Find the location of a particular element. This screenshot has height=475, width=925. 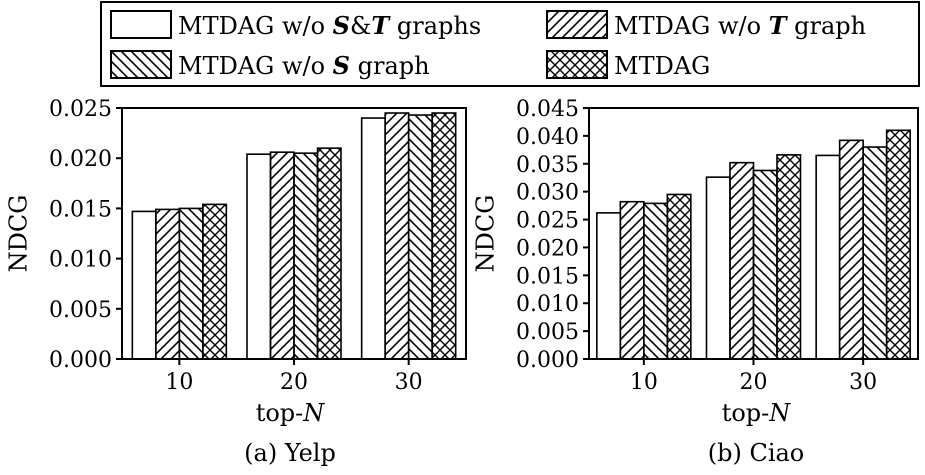

text-part: MTDAG is located at coordinates (662, 66).